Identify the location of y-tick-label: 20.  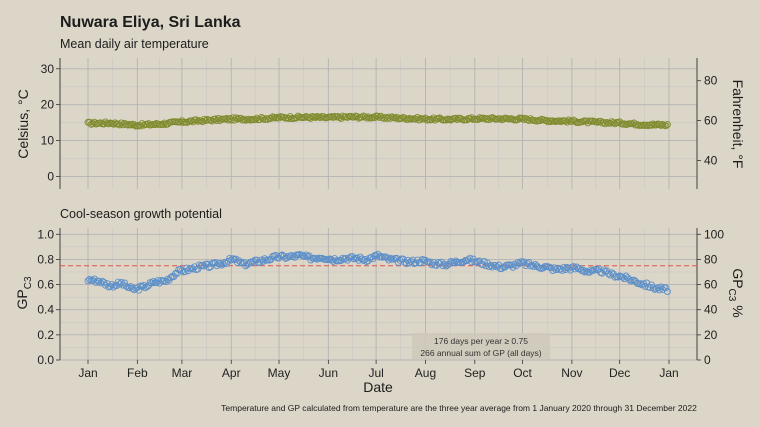
(48, 105).